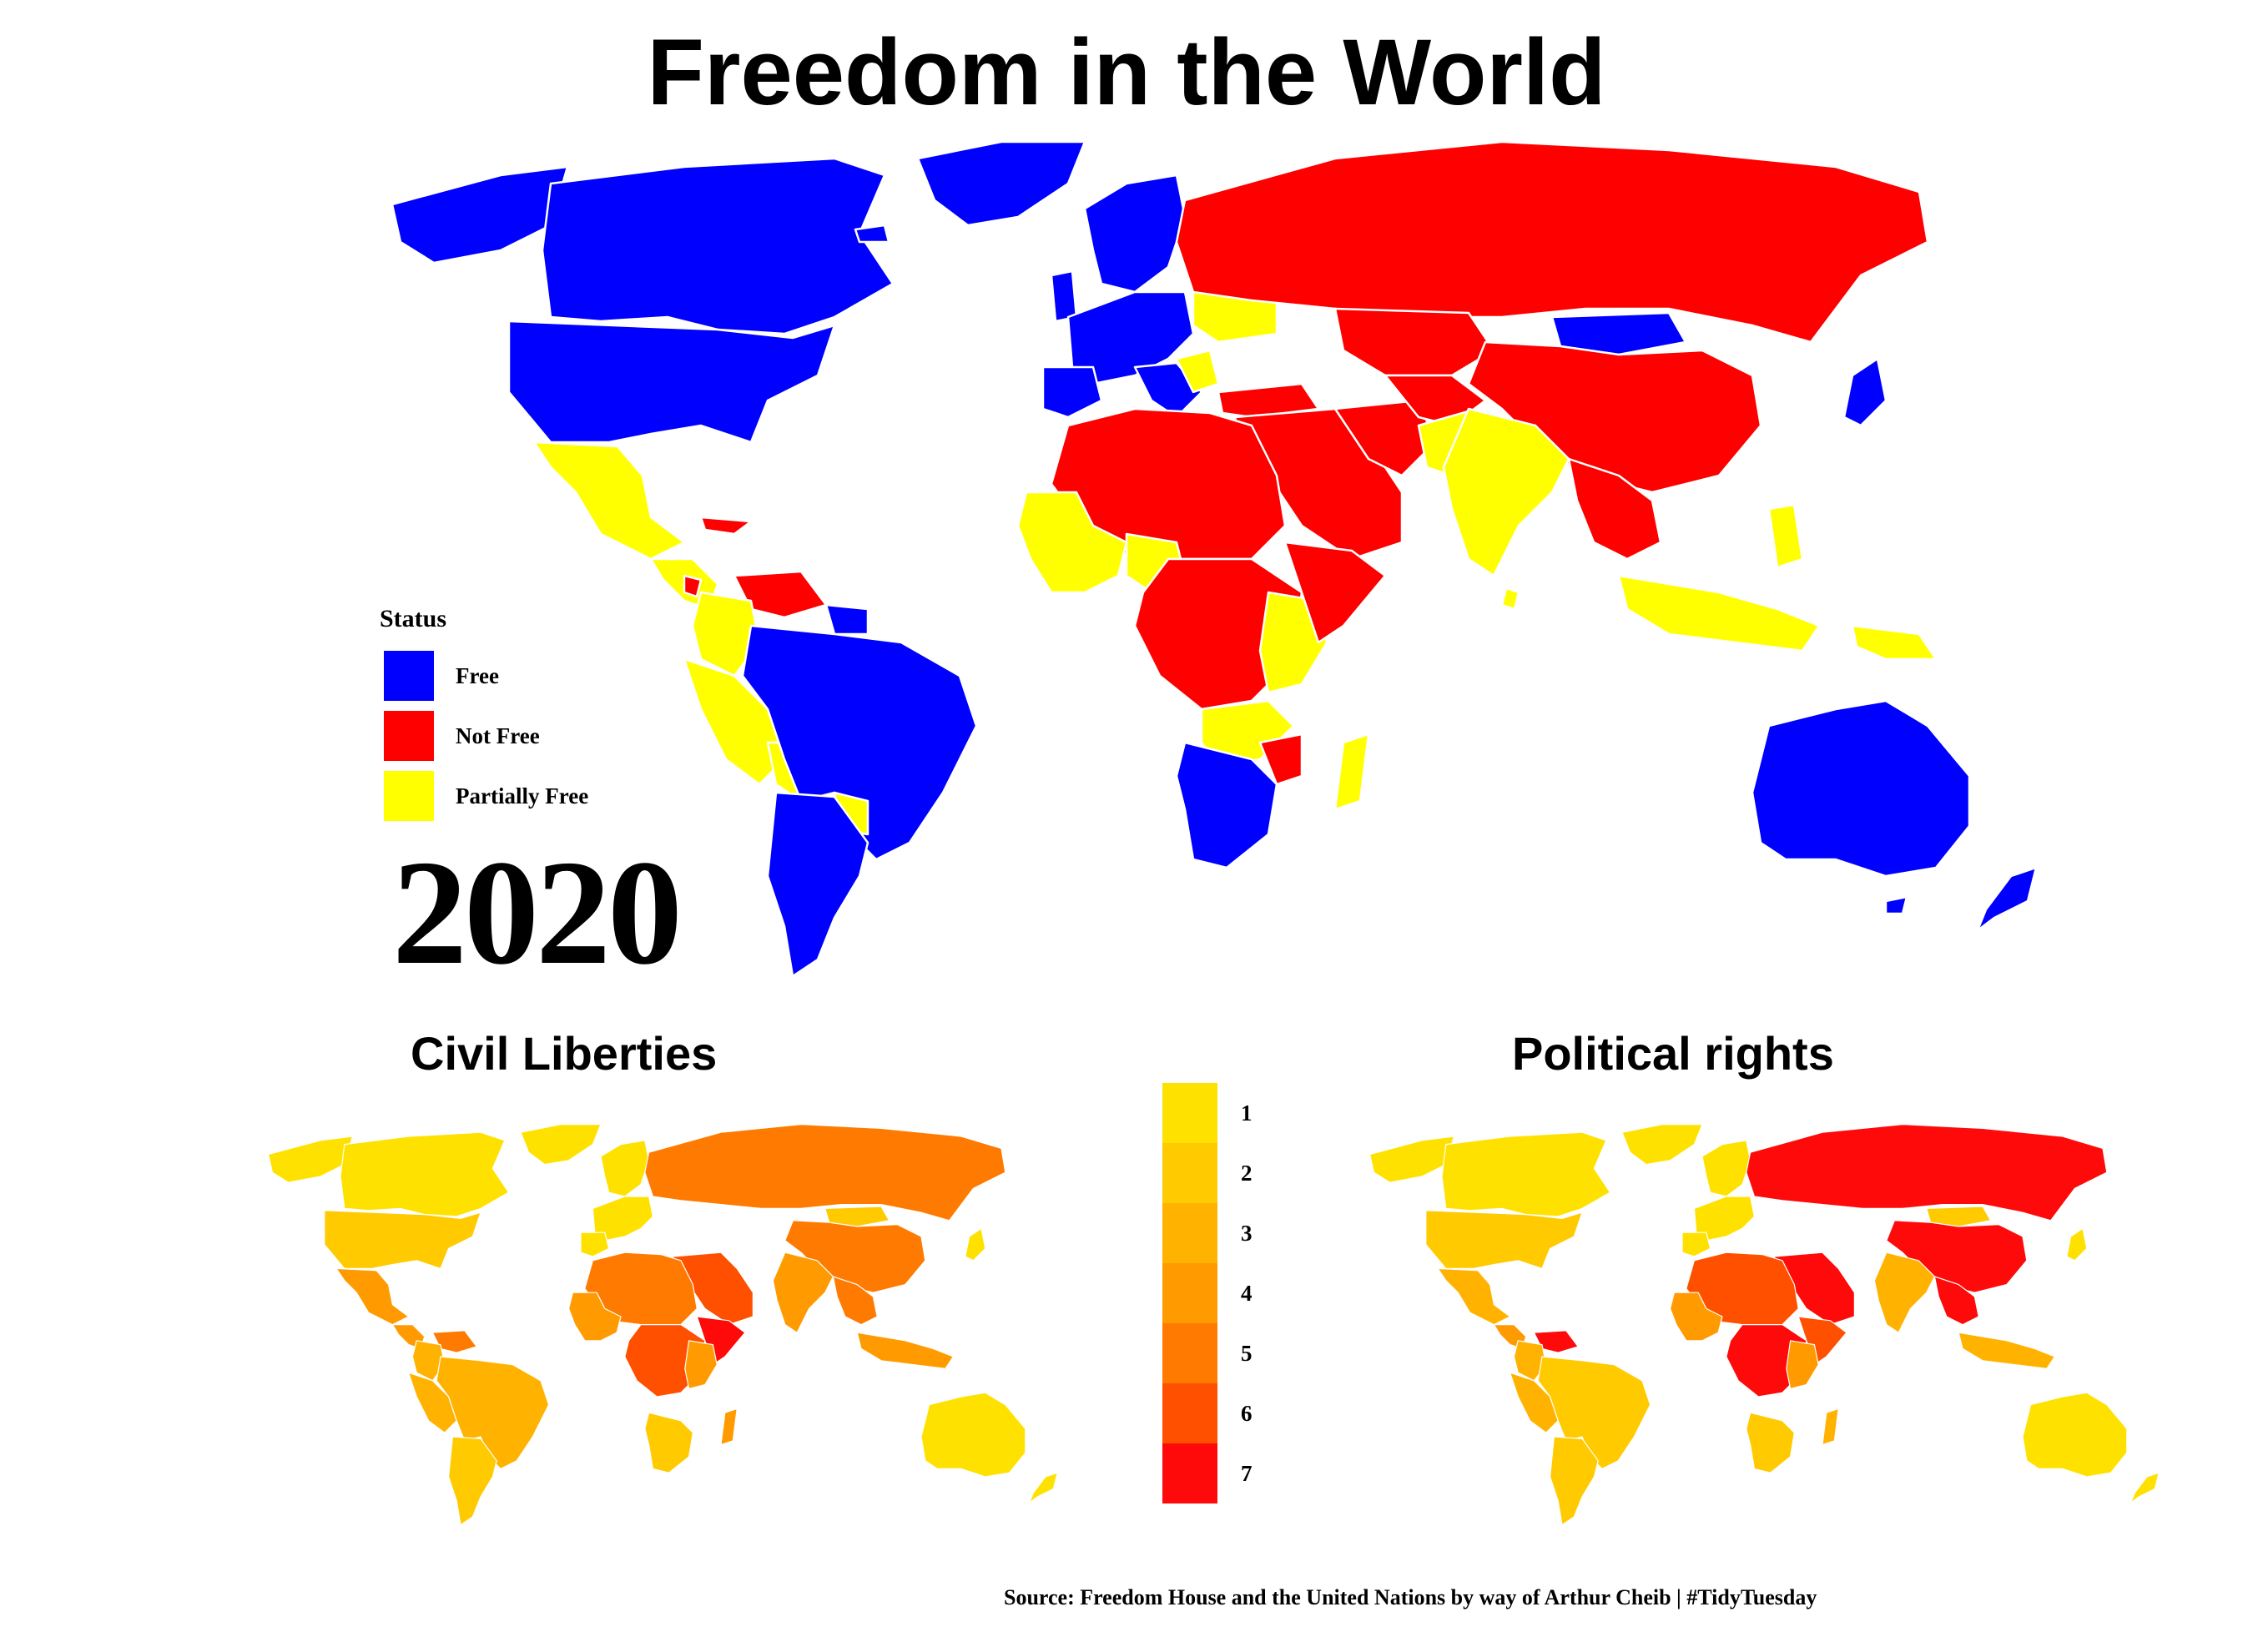 This screenshot has width=2253, height=1652. What do you see at coordinates (1927, 1173) in the screenshot?
I see `pr-russia` at bounding box center [1927, 1173].